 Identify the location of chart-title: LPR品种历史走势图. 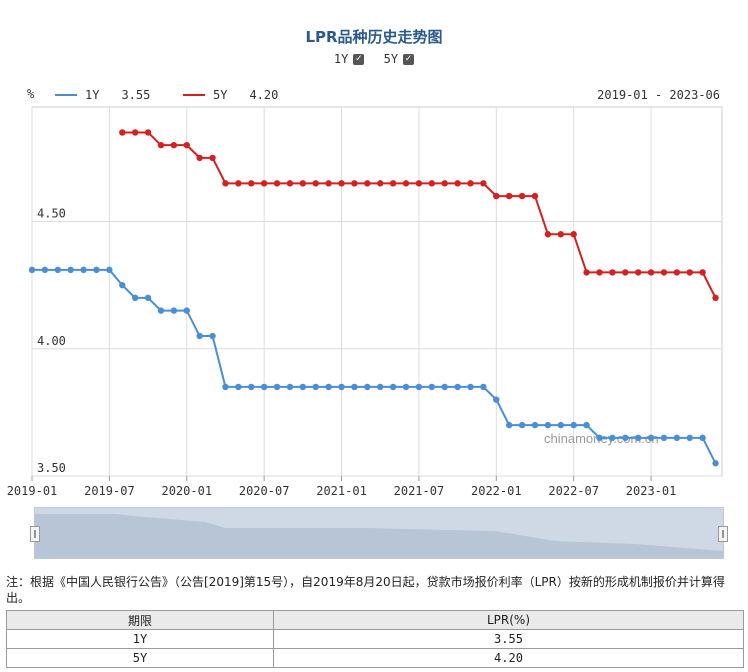
(374, 37).